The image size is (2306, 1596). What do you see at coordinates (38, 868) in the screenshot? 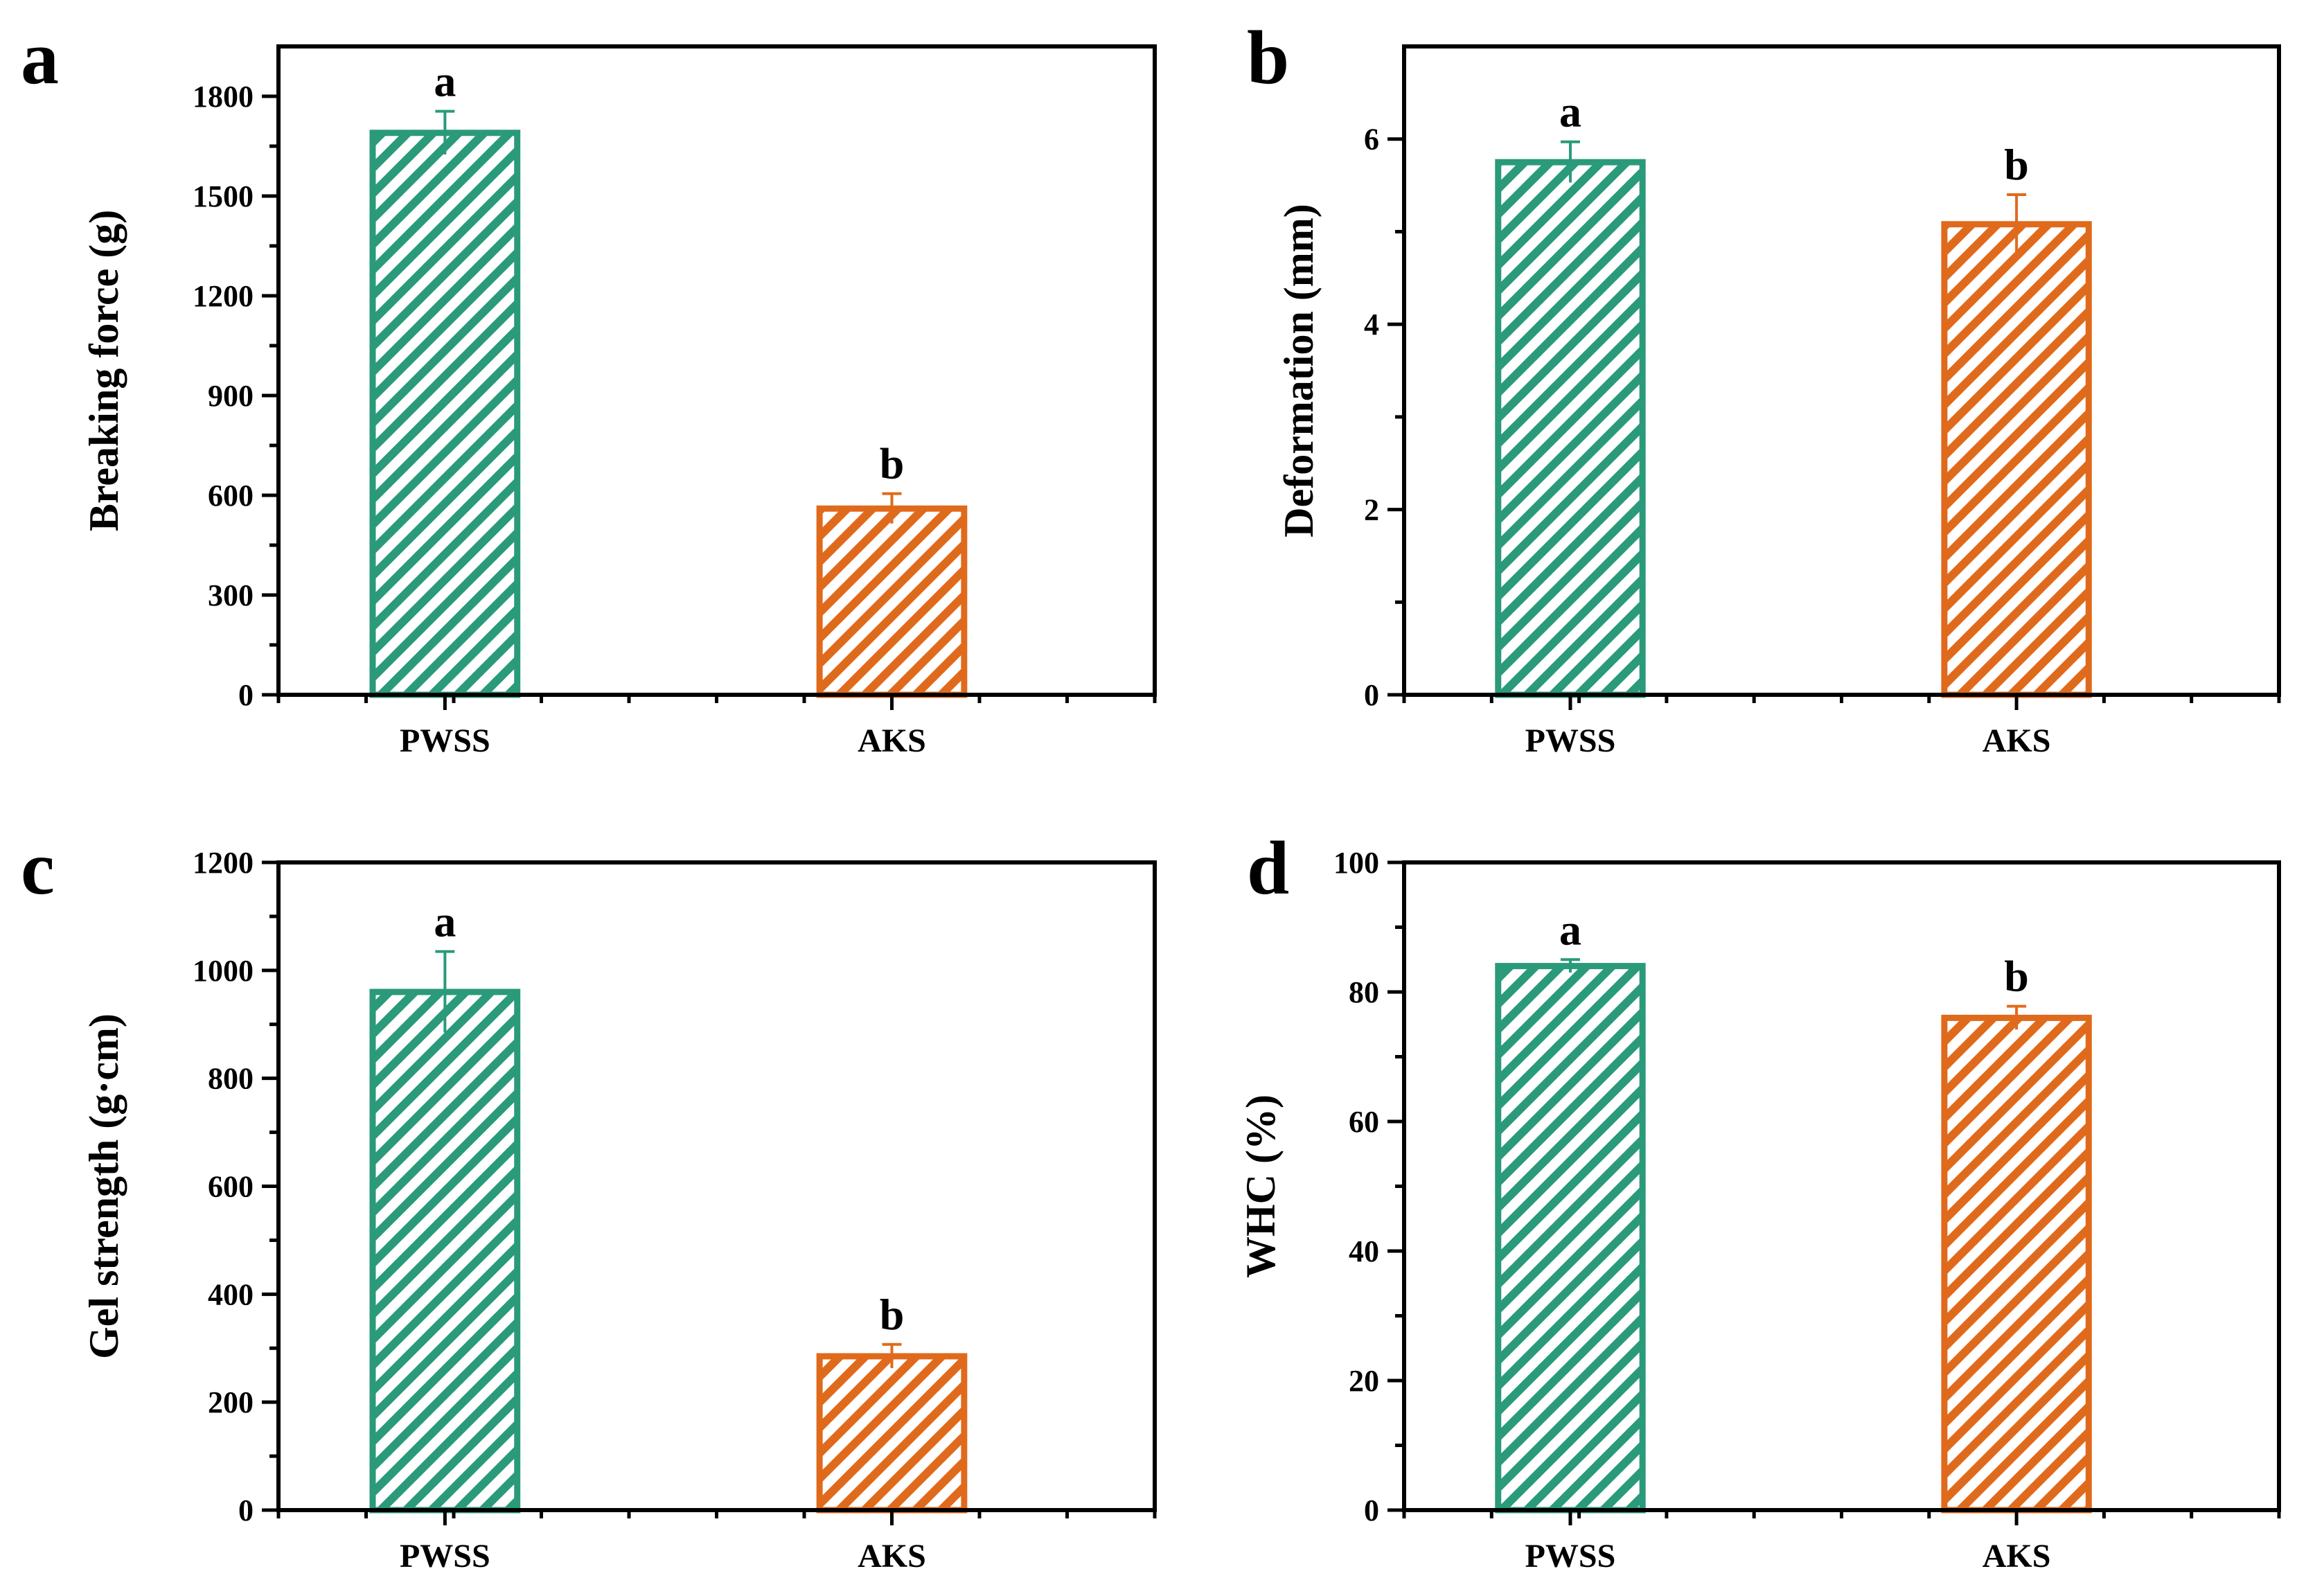
I see `panel-letter: c` at bounding box center [38, 868].